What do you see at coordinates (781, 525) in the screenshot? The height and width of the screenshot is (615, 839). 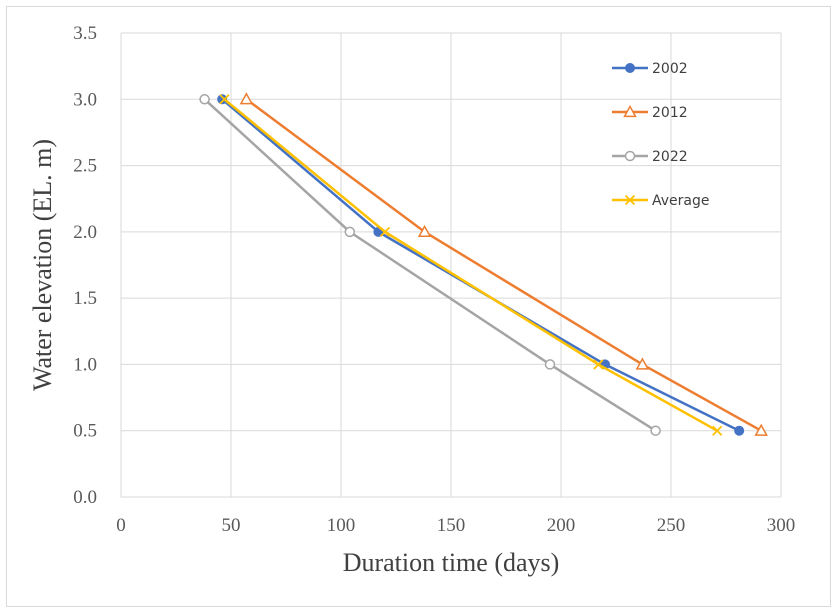 I see `x-tick-label: 300` at bounding box center [781, 525].